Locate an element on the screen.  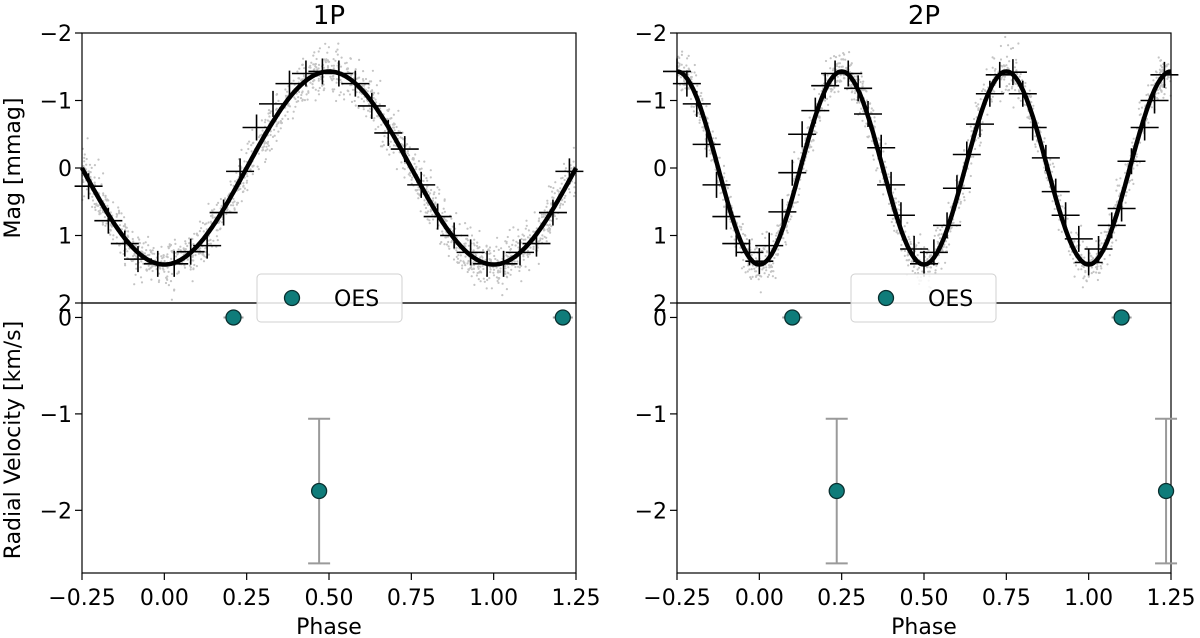
ytick-label: 1 is located at coordinates (65, 237).